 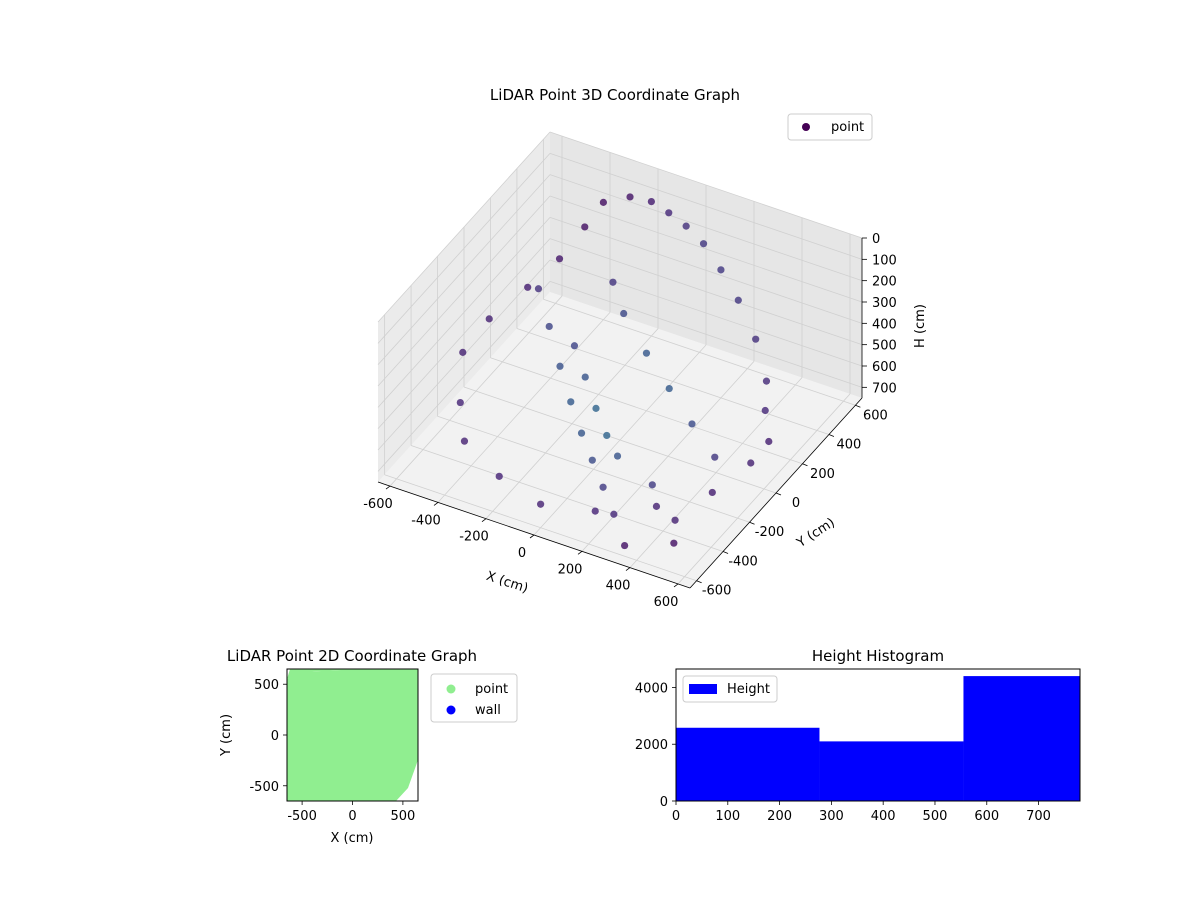 What do you see at coordinates (488, 710) in the screenshot?
I see `chart-2d-legend-label-wall: wall` at bounding box center [488, 710].